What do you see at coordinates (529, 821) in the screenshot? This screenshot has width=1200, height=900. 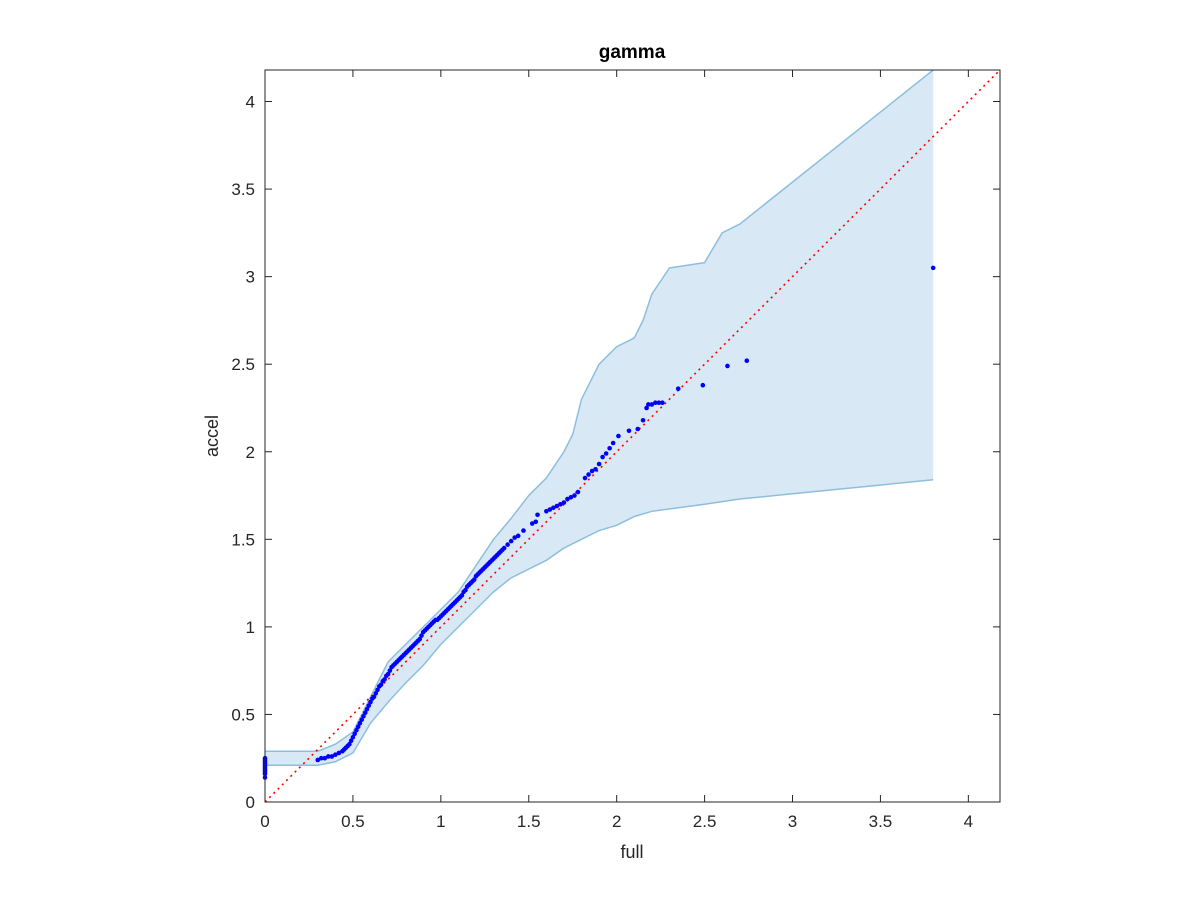 I see `x-tick-label: 1.5` at bounding box center [529, 821].